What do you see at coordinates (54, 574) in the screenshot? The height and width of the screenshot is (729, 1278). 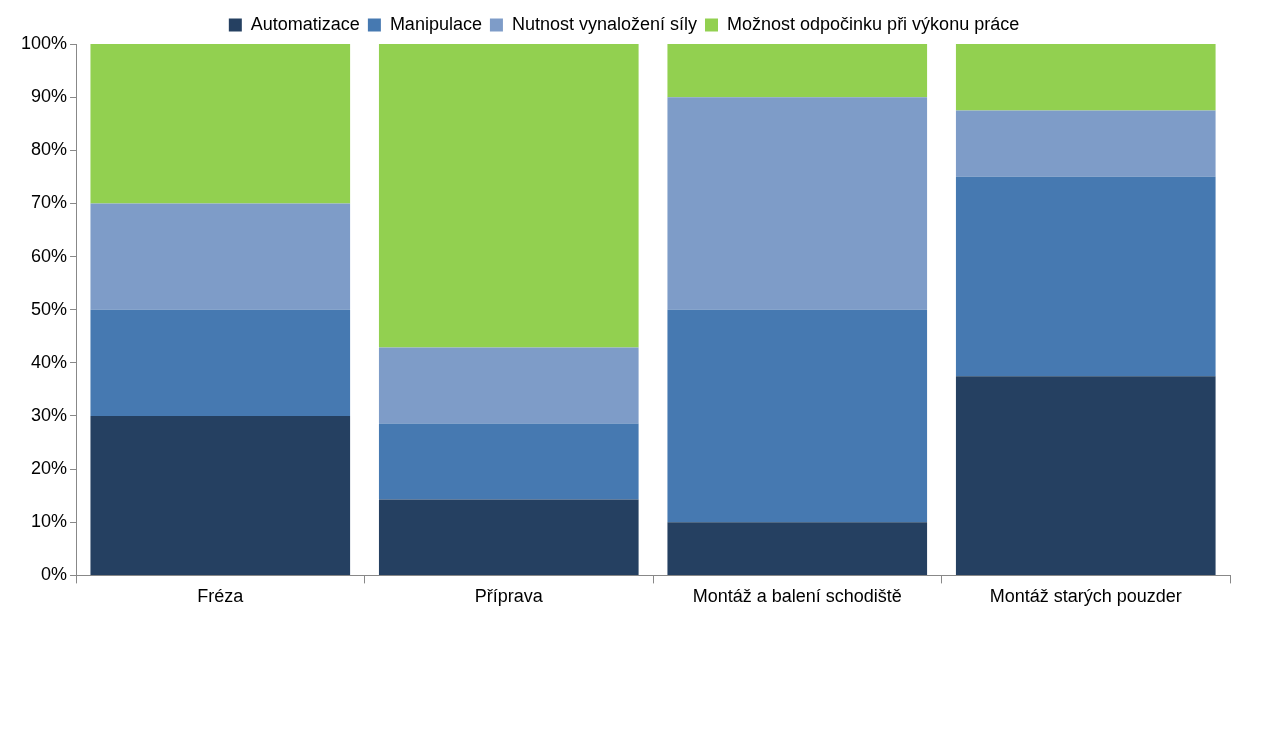 I see `y-tick-label: 0%` at bounding box center [54, 574].